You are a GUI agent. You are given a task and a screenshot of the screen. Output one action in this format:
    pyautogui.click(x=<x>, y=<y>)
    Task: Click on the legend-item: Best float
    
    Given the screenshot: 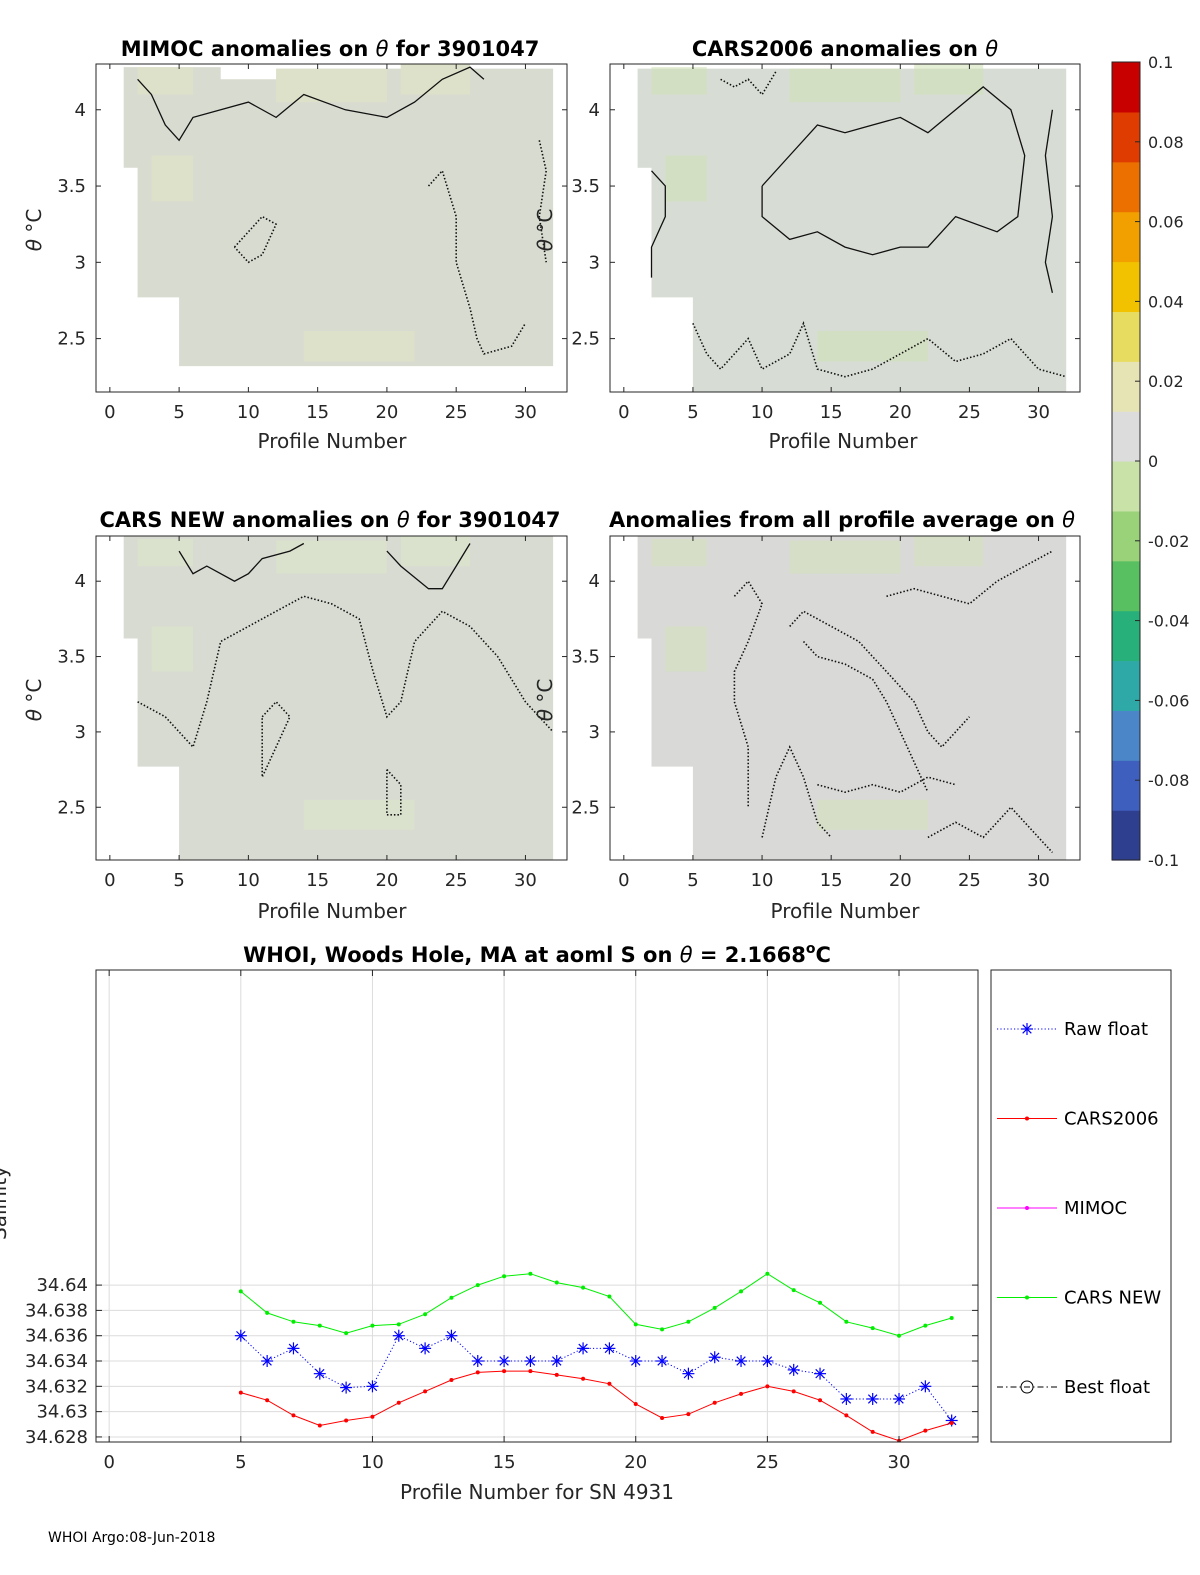 What is the action you would take?
    pyautogui.click(x=1073, y=1387)
    